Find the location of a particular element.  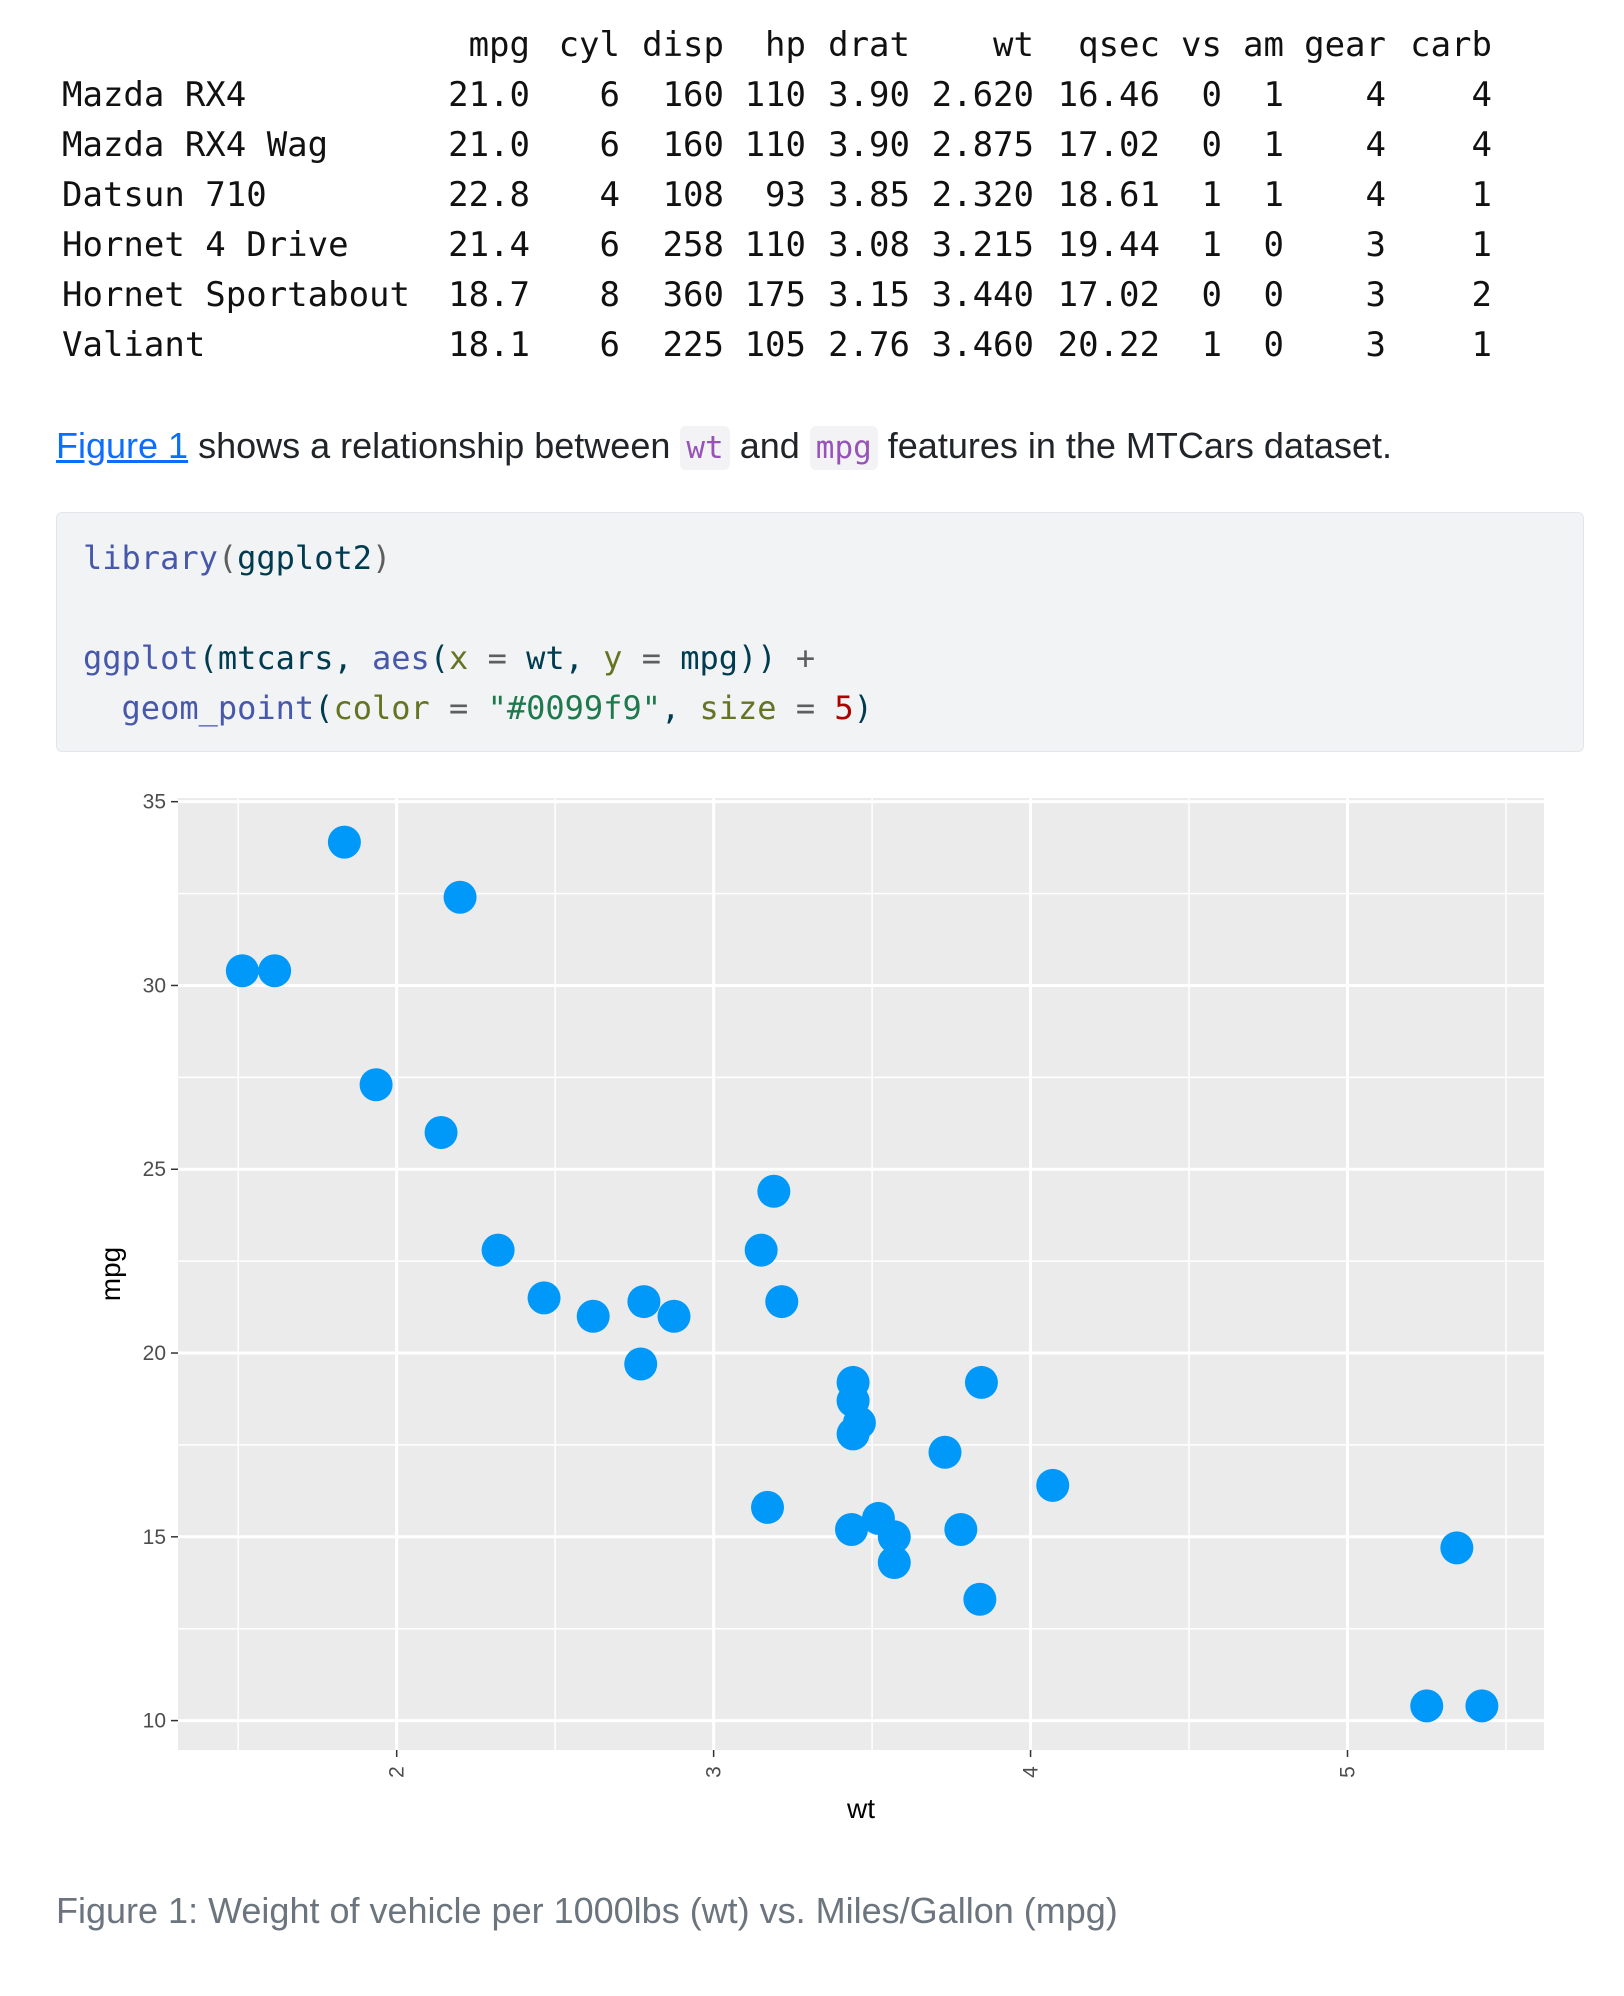

paragraph-text: shows a relationship between is located at coordinates (434, 445).